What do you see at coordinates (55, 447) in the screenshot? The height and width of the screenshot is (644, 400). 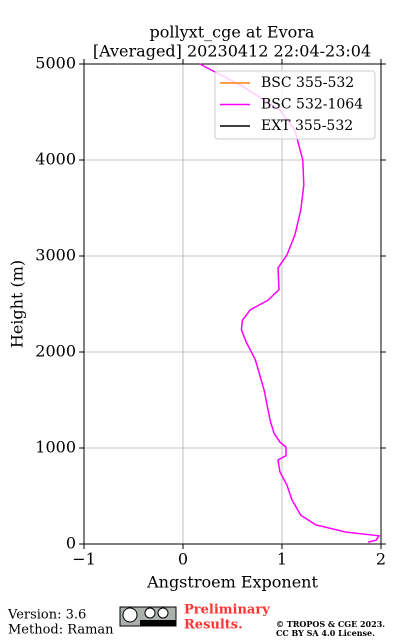 I see `y-tick-label: 1000` at bounding box center [55, 447].